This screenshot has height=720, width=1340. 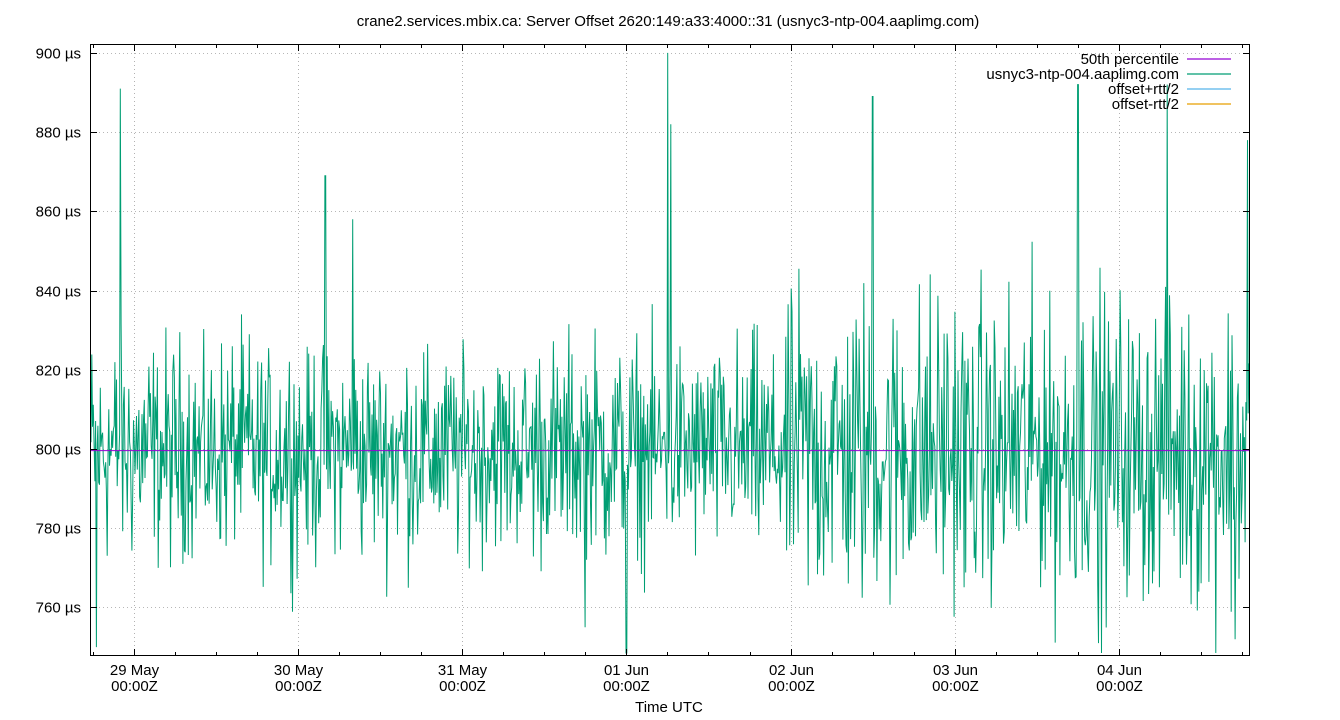 I want to click on legend-label: offset-rtt/2, so click(x=1145, y=104).